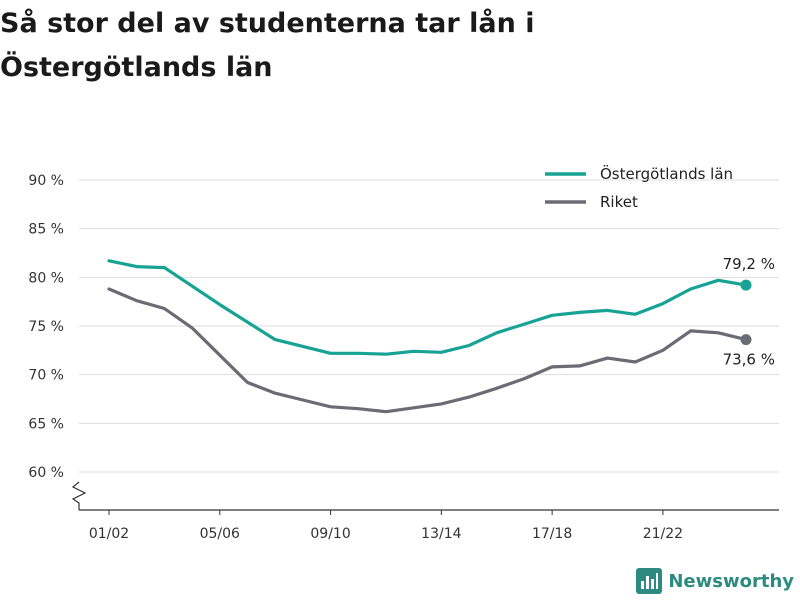  I want to click on y-tick-label: 80 %, so click(46, 278).